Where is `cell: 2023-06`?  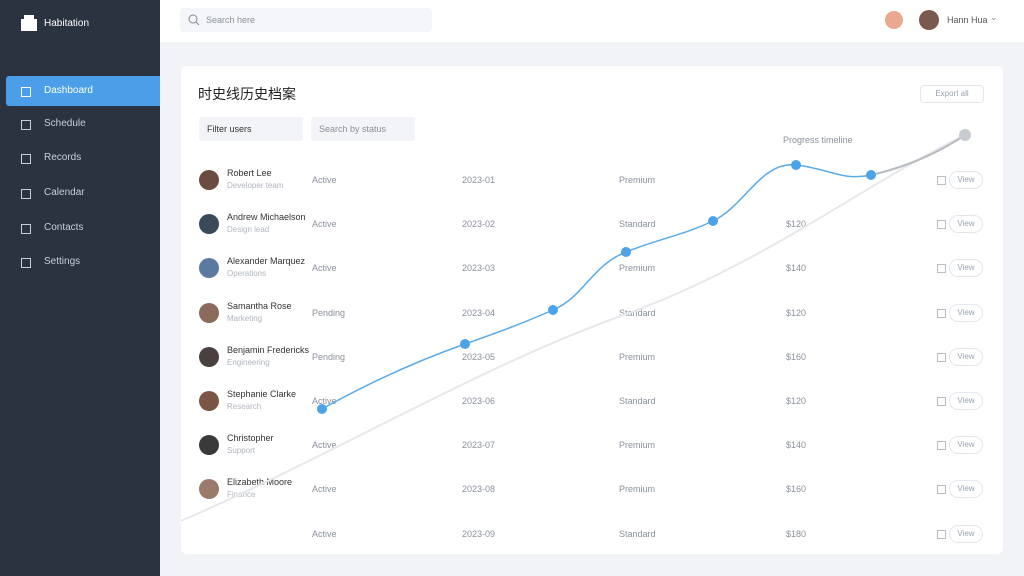
cell: 2023-06 is located at coordinates (479, 401).